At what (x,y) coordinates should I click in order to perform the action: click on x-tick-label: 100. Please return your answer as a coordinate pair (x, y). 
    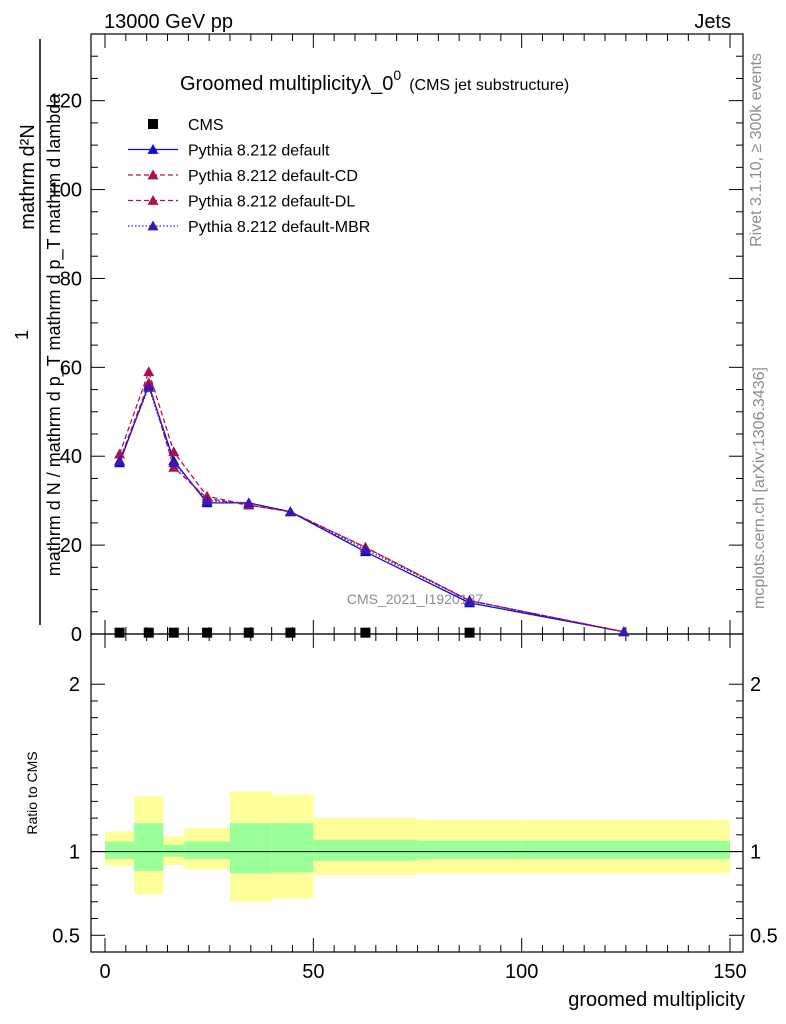
    Looking at the image, I should click on (521, 972).